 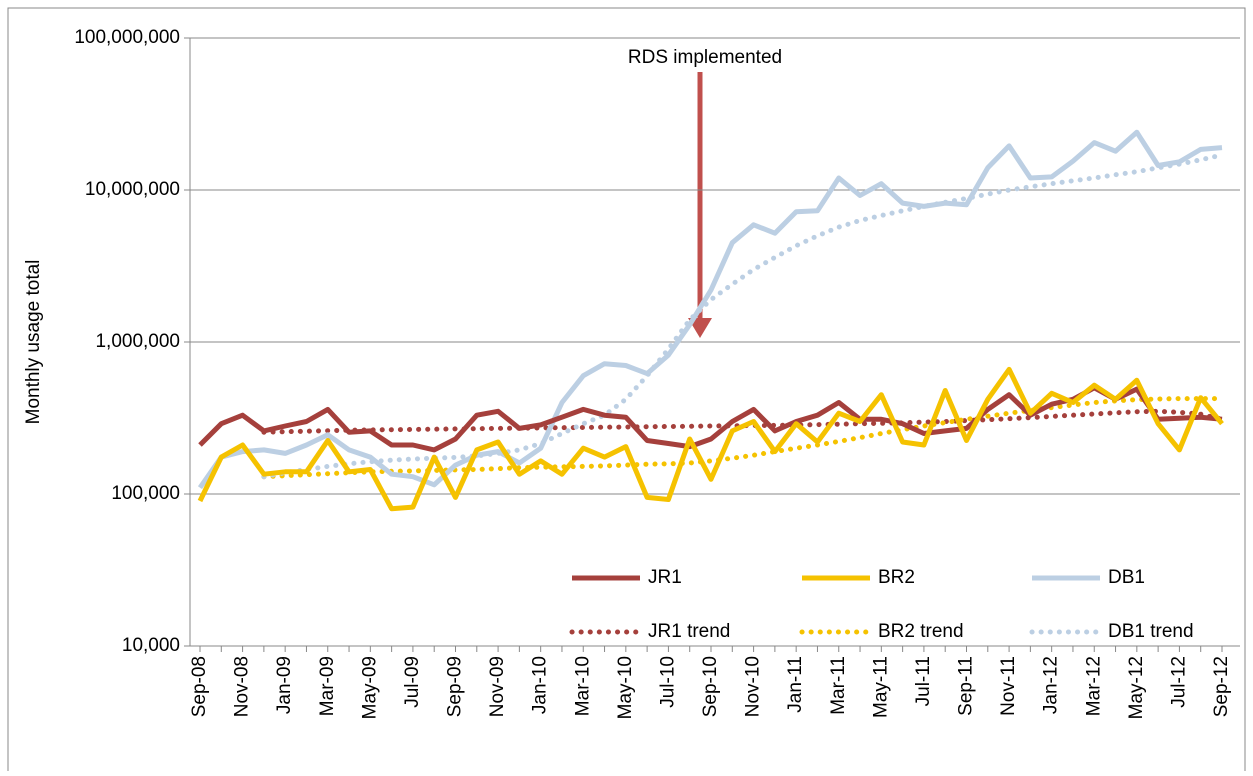 I want to click on x-tick-label: Mar-12, so click(x=1093, y=686).